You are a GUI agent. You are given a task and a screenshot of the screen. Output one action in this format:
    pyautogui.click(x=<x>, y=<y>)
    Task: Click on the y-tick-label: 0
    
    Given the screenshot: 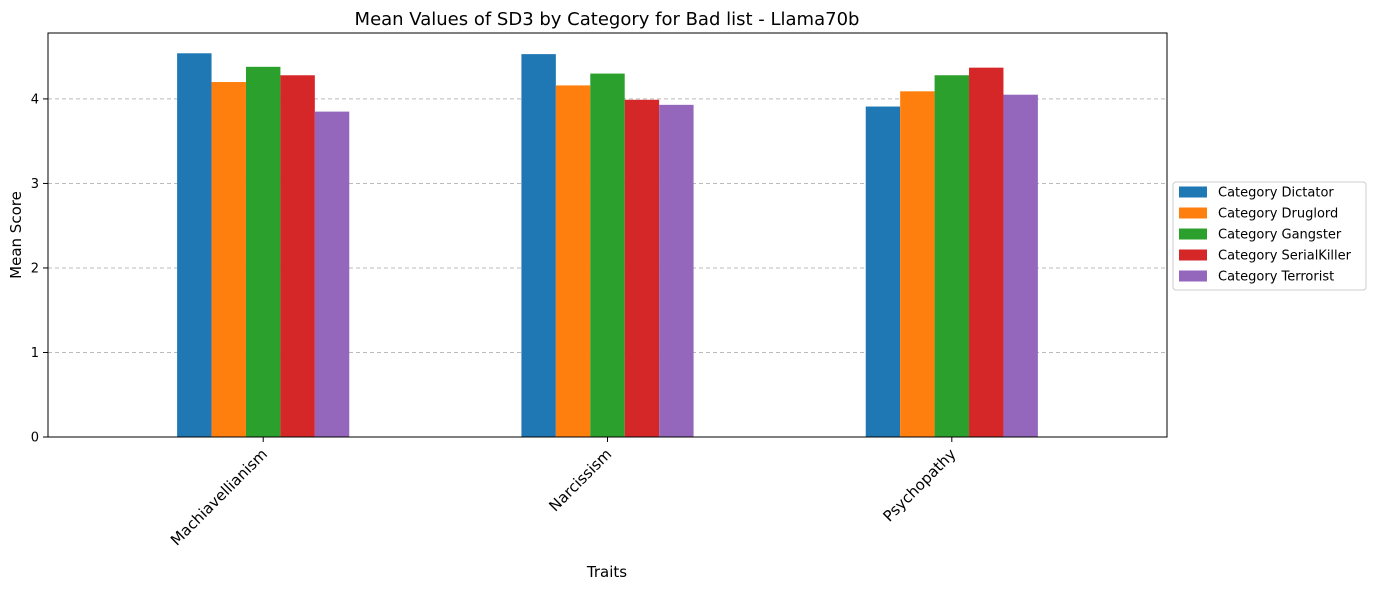 What is the action you would take?
    pyautogui.click(x=35, y=438)
    